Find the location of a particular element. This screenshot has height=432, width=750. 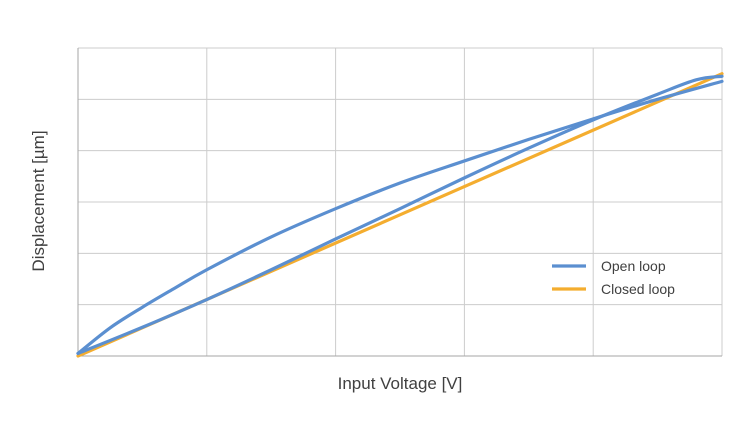

legend: Open loop Closed loop is located at coordinates (613, 277).